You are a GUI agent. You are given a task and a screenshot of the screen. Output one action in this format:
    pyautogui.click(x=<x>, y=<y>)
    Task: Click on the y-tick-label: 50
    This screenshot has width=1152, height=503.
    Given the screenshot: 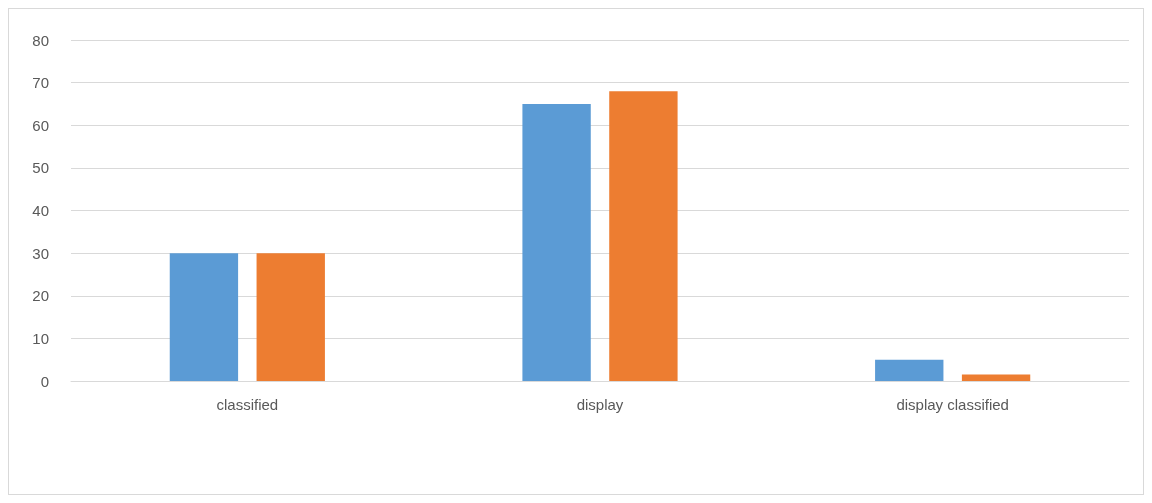 What is the action you would take?
    pyautogui.click(x=40, y=168)
    